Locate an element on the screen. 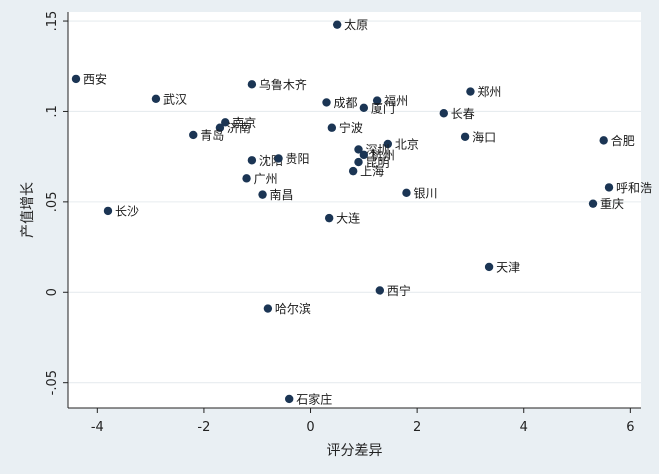 This screenshot has width=659, height=474. point-label: 福州 is located at coordinates (396, 100).